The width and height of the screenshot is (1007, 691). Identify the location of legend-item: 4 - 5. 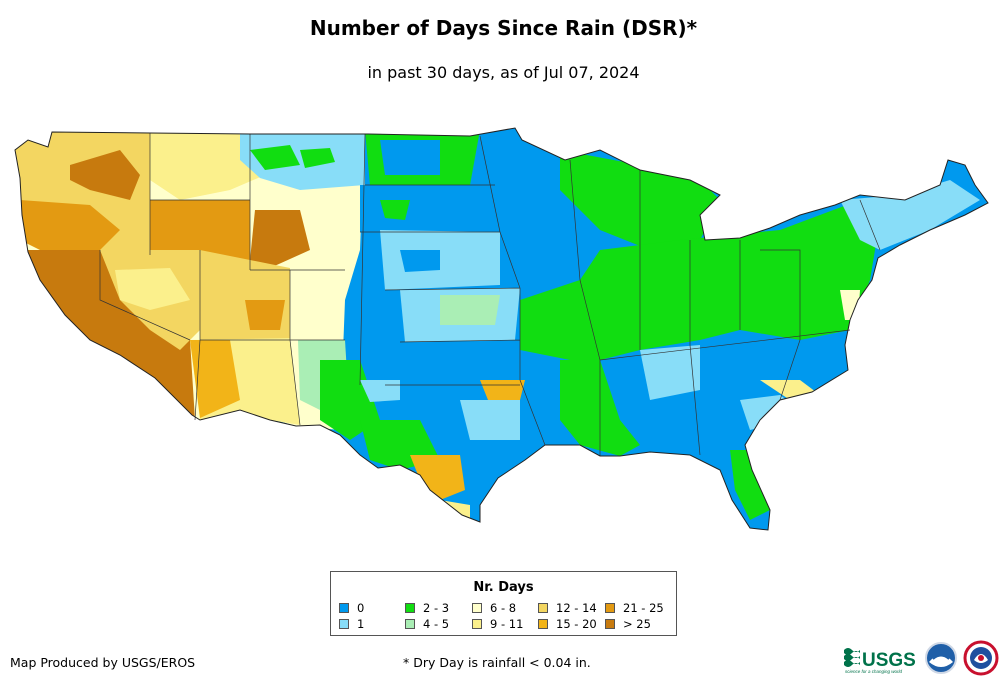
(427, 624).